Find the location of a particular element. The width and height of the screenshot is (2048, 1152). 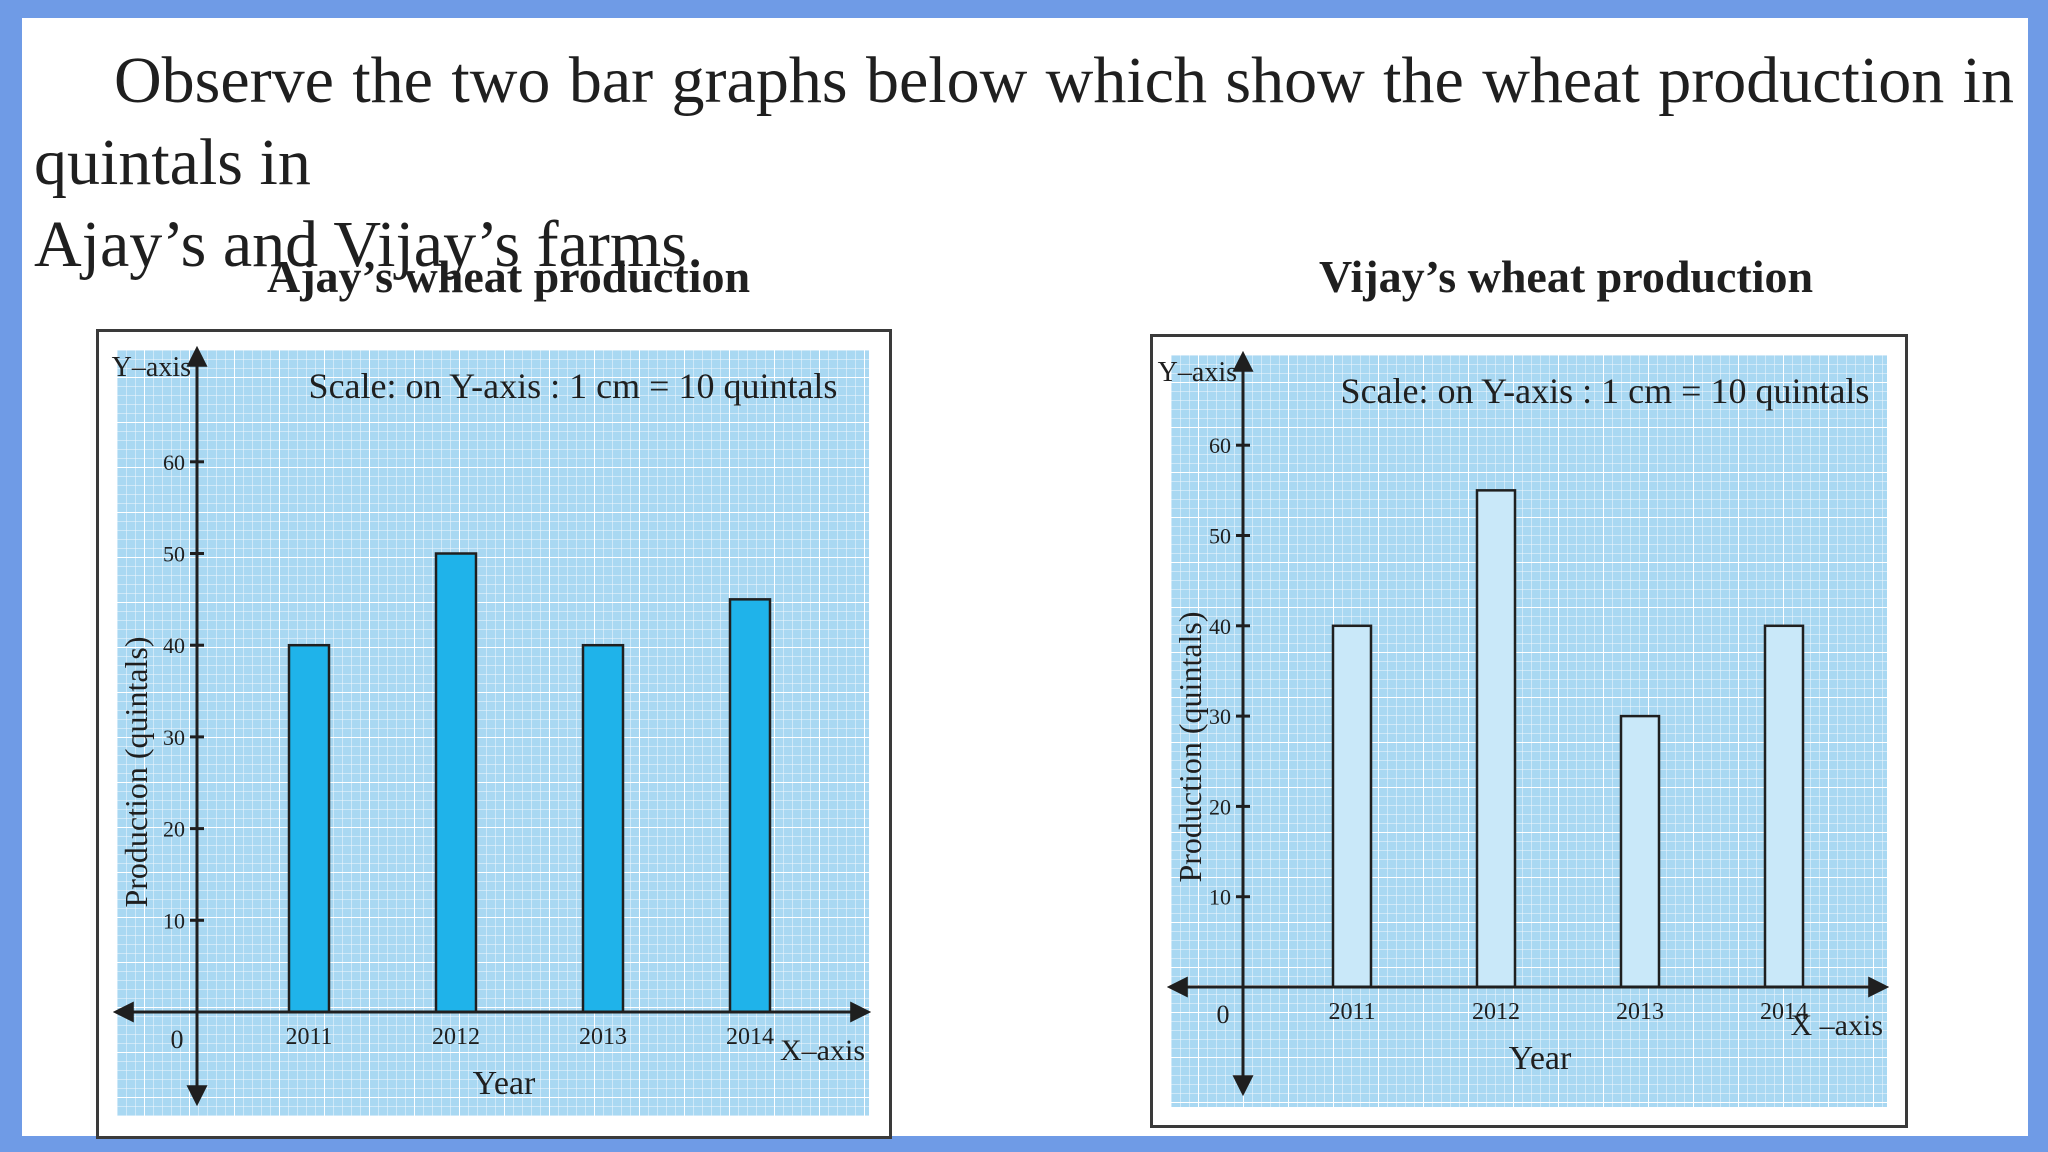

vijay-x-tick-label-2012: 2012 is located at coordinates (1496, 1012).